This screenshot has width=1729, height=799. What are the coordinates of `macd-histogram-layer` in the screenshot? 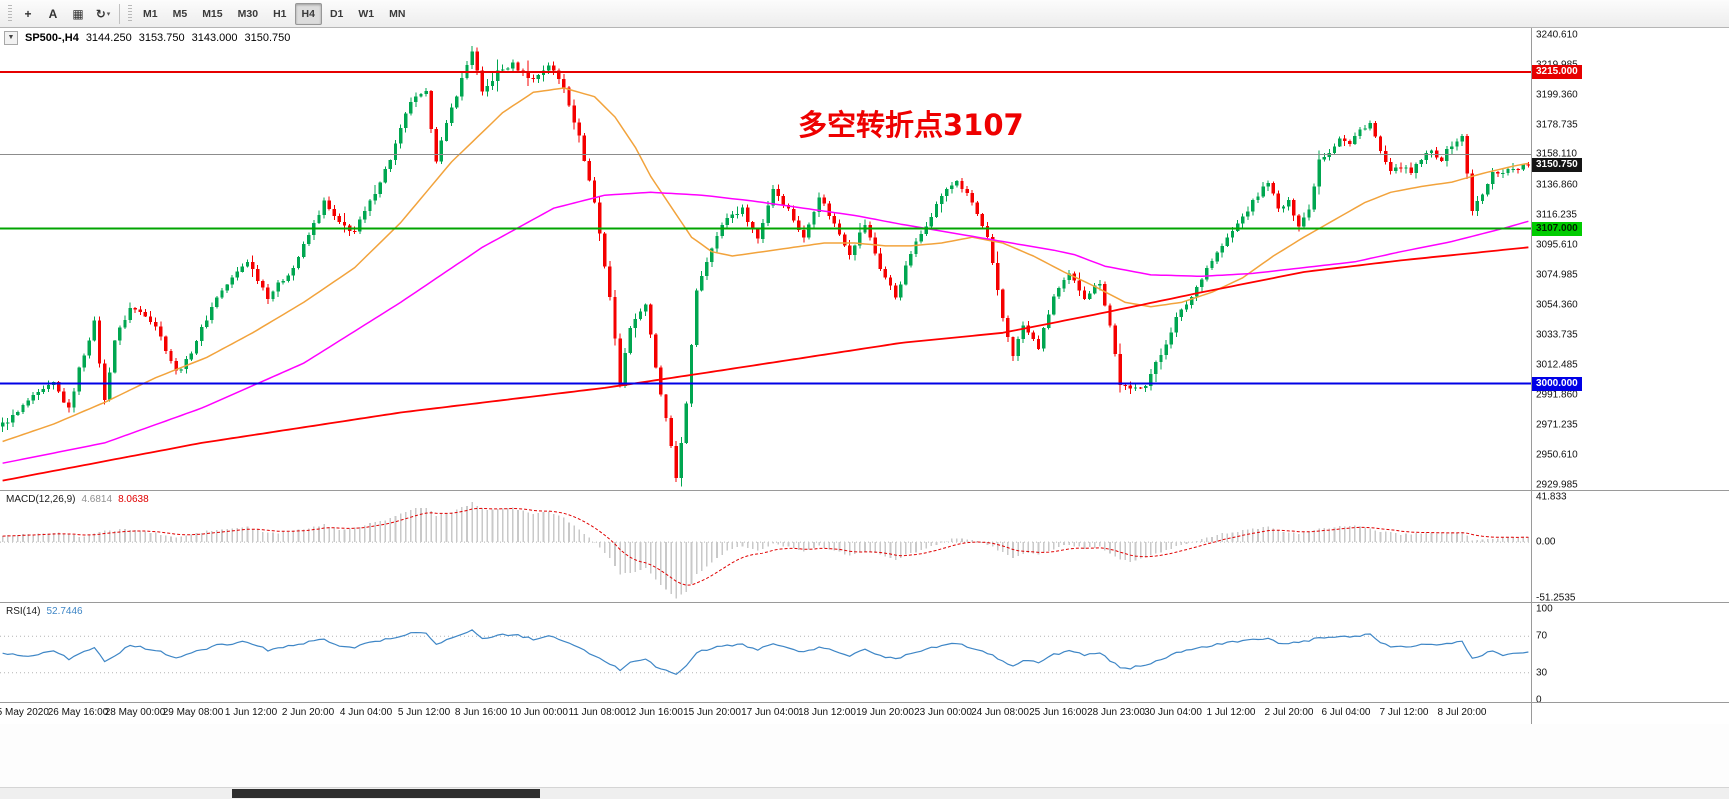 It's located at (765, 550).